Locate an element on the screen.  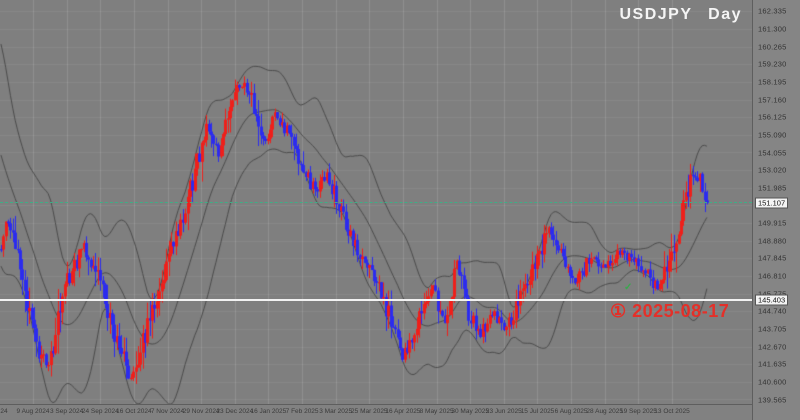
date-axis-label: 9 Aug 2024 is located at coordinates (33, 411).